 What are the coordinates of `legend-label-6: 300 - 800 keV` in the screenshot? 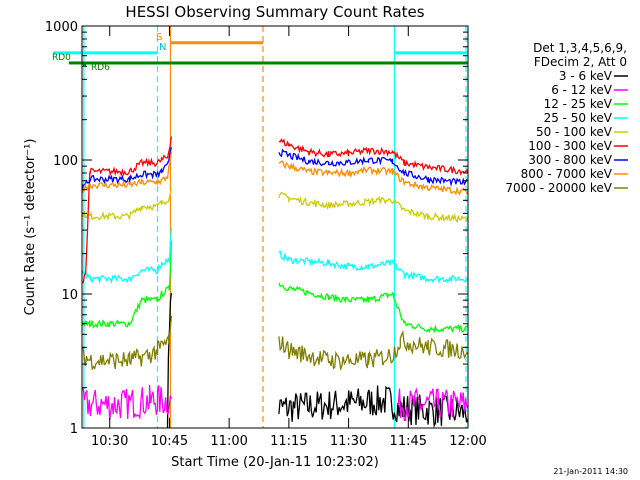 It's located at (570, 160).